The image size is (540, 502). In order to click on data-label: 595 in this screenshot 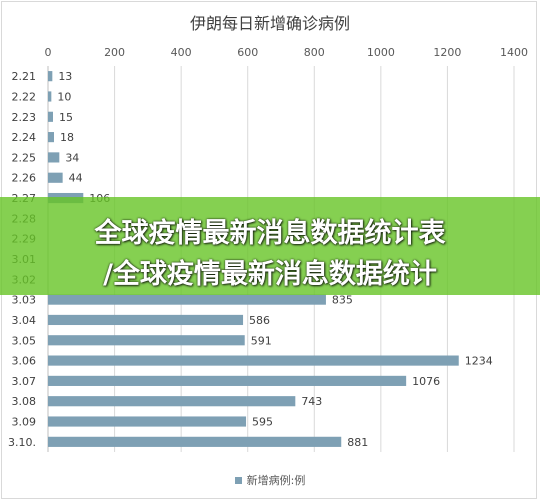, I will do `click(262, 422)`.